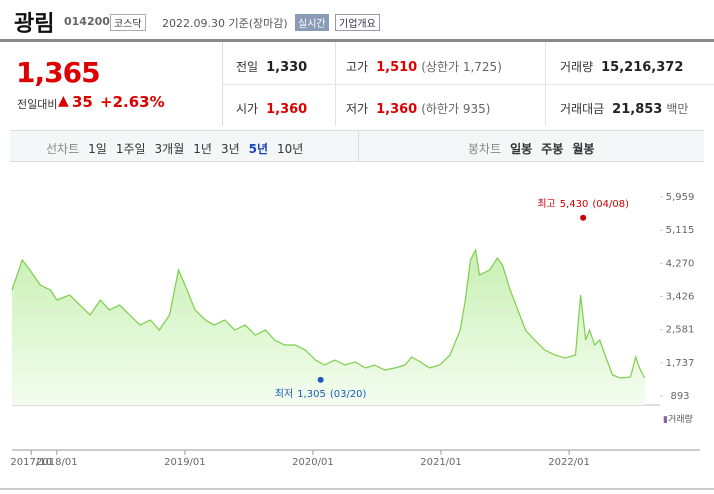  What do you see at coordinates (357, 22) in the screenshot?
I see `overview: 기업개요` at bounding box center [357, 22].